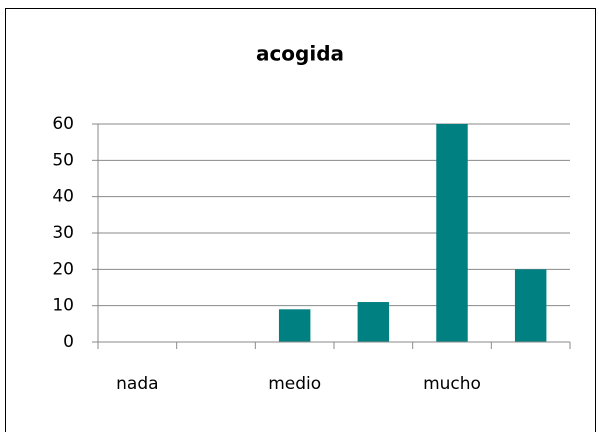 Image resolution: width=599 pixels, height=432 pixels. Describe the element at coordinates (452, 384) in the screenshot. I see `x-tick-label: mucho` at that location.